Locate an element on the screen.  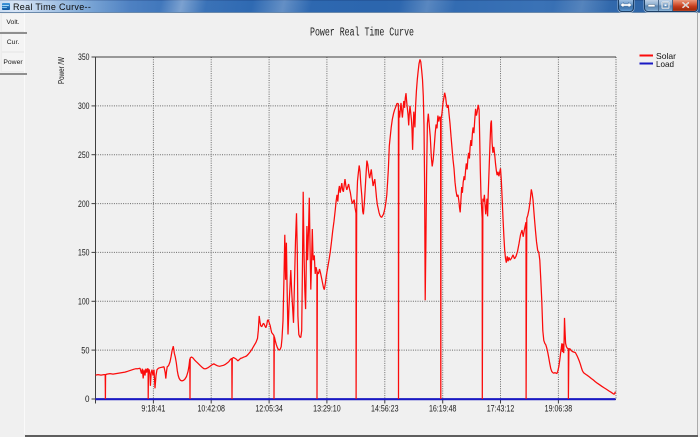
svg-text: 100 is located at coordinates (84, 302).